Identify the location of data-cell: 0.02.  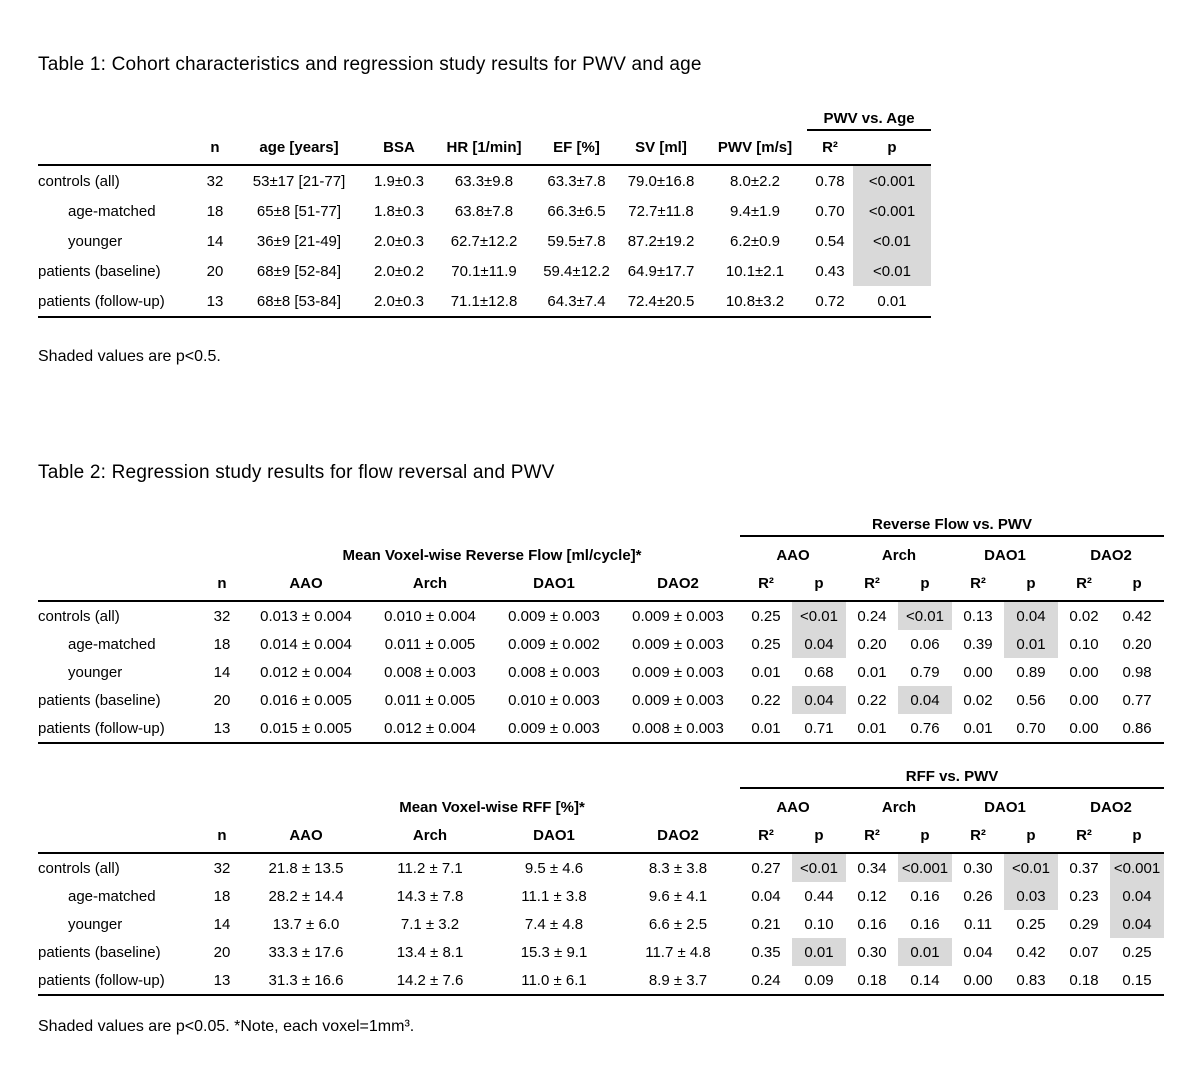
(1084, 616).